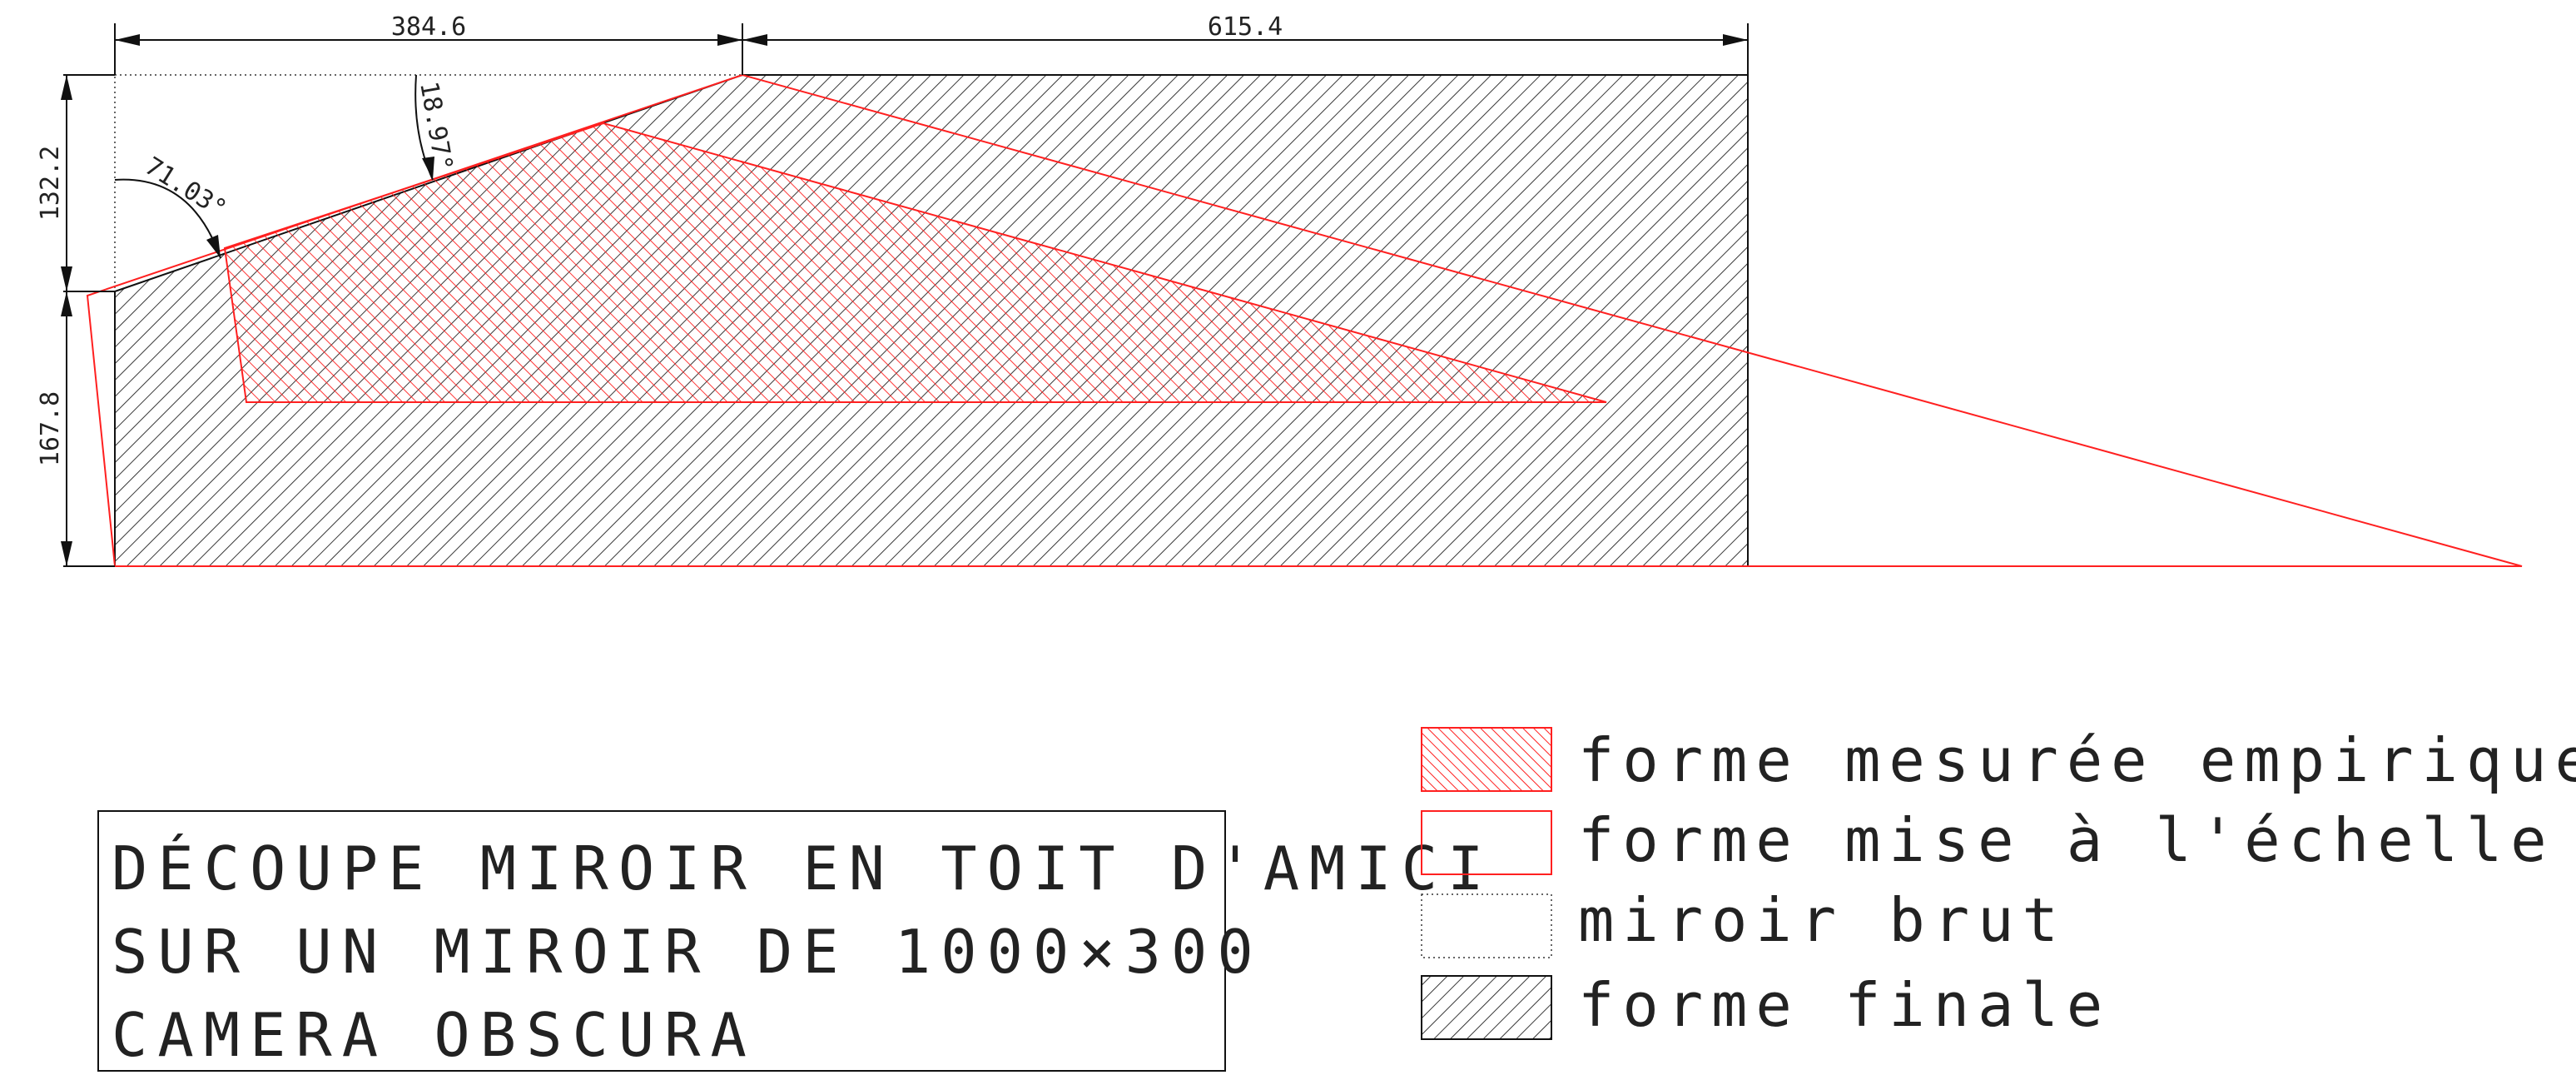 This screenshot has width=2576, height=1075. Describe the element at coordinates (50, 428) in the screenshot. I see `dim-label-167: 167.8` at that location.